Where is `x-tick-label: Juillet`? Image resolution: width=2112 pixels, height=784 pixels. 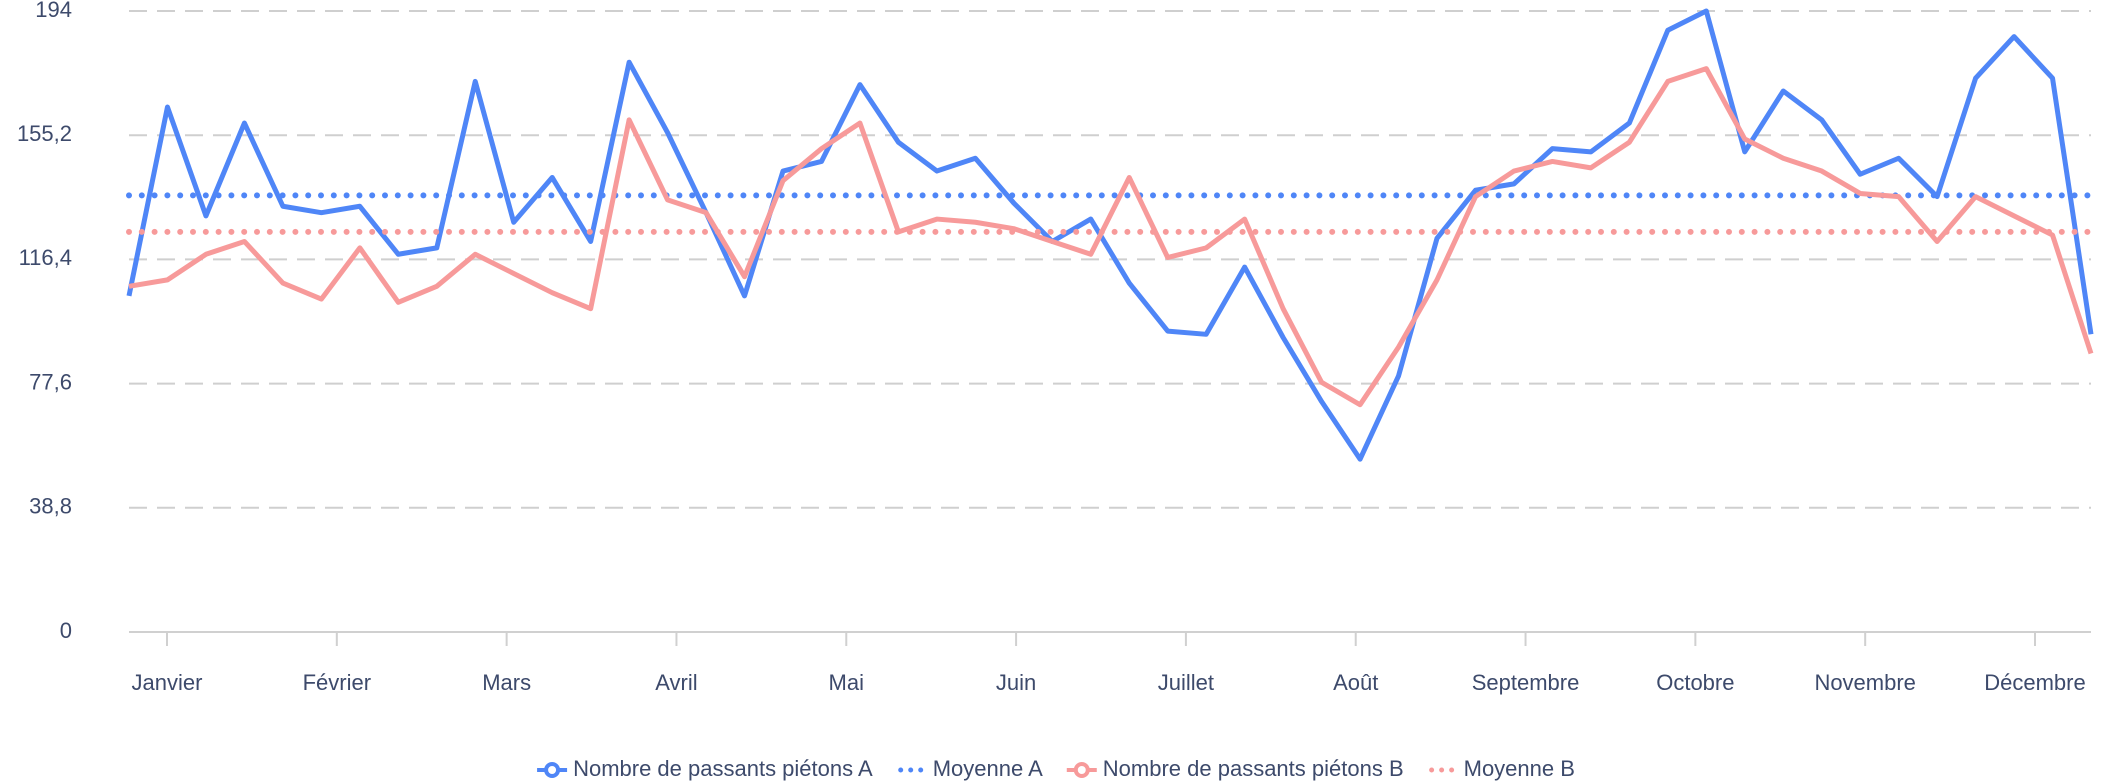
x-tick-label: Juillet is located at coordinates (1186, 682).